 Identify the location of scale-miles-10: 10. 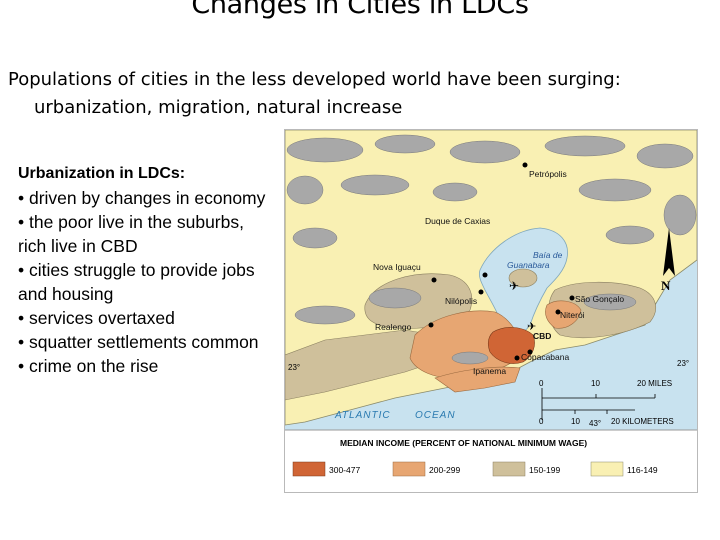
(595, 383).